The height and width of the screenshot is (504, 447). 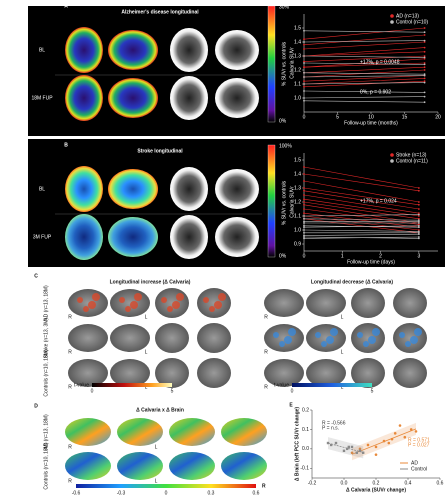 What do you see at coordinates (46, 338) in the screenshot?
I see `row-label: Stroke (n=13, 3M)` at bounding box center [46, 338].